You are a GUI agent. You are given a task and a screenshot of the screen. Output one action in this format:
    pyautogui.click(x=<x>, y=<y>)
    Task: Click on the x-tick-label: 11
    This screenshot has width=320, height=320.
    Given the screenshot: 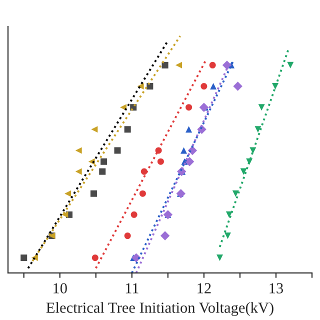 What is the action you would take?
    pyautogui.click(x=132, y=288)
    